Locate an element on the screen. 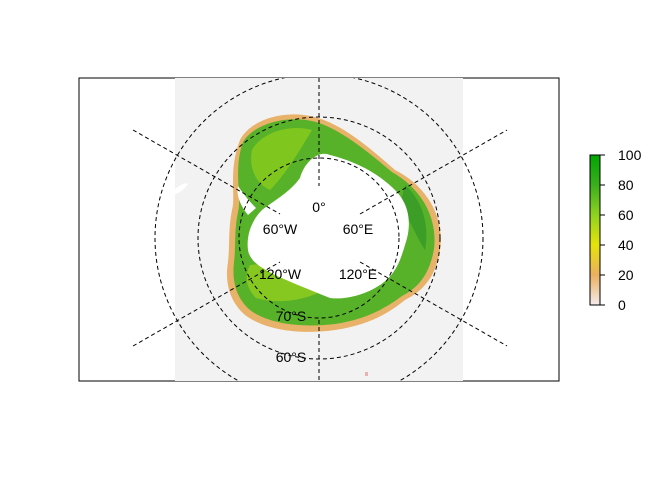 This screenshot has width=672, height=480. parallel-label-70s: 70°S is located at coordinates (291, 316).